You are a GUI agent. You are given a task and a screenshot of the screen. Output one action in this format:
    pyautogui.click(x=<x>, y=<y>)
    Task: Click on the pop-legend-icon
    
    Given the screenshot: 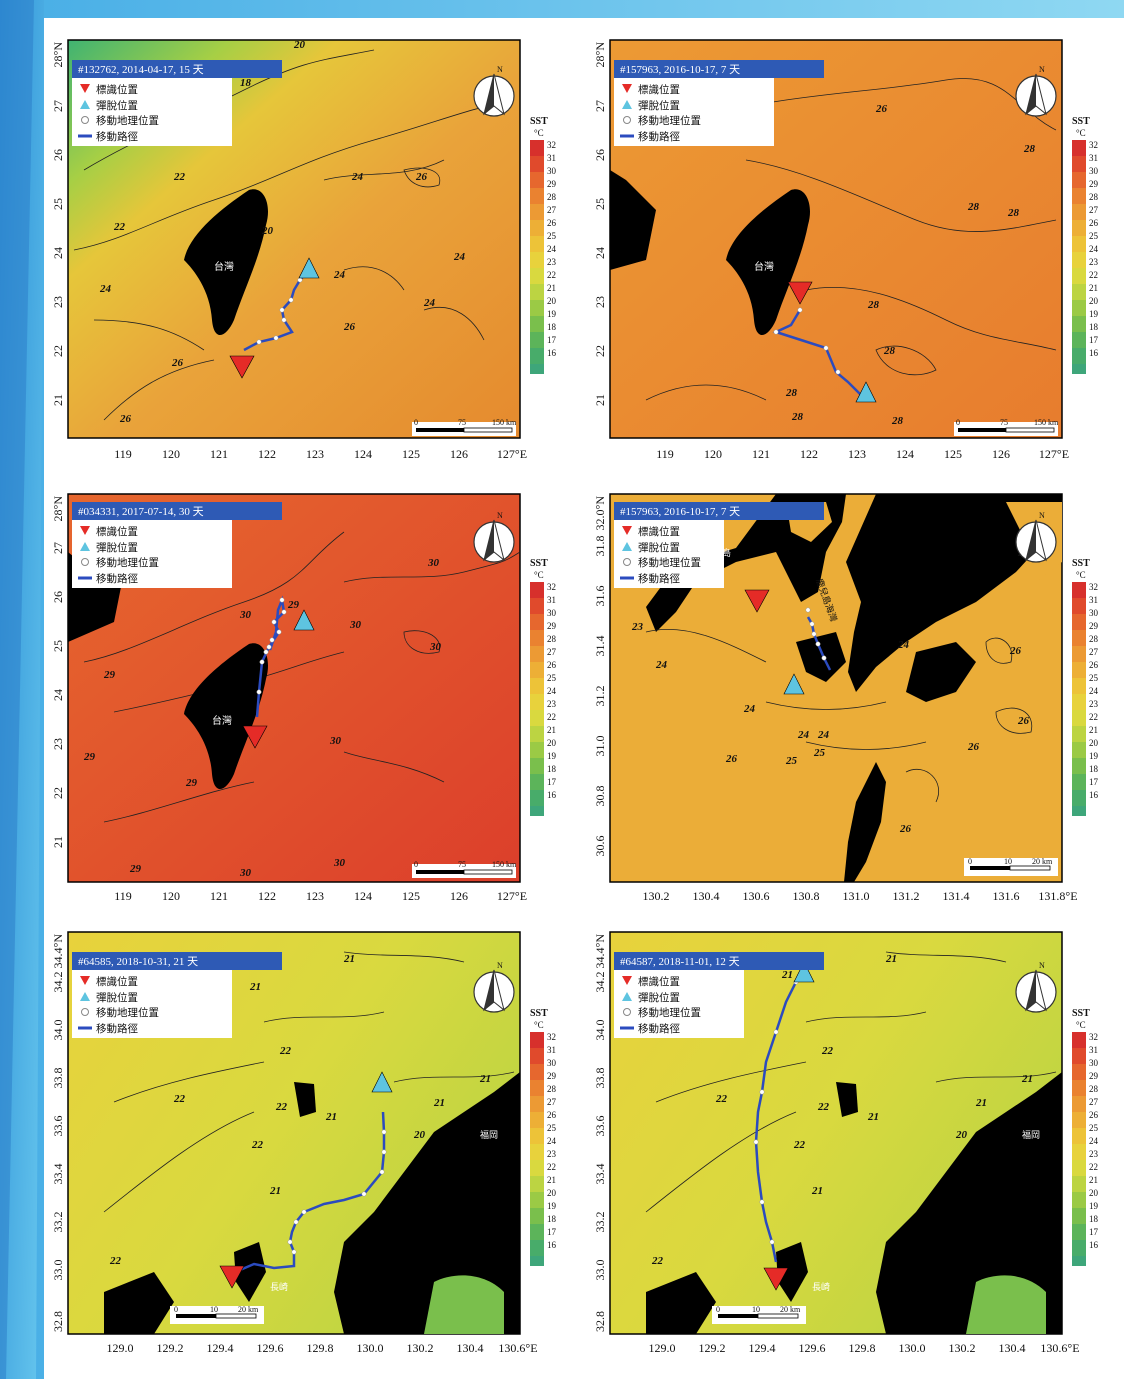 What is the action you would take?
    pyautogui.click(x=85, y=996)
    